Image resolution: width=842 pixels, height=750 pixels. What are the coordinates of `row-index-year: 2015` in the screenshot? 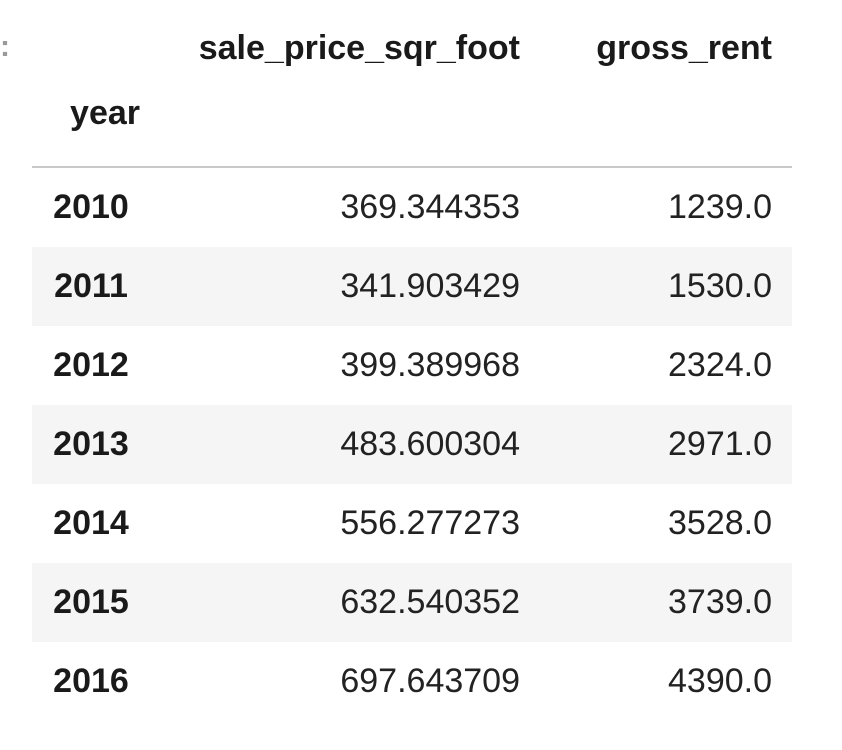 It's located at (91, 602).